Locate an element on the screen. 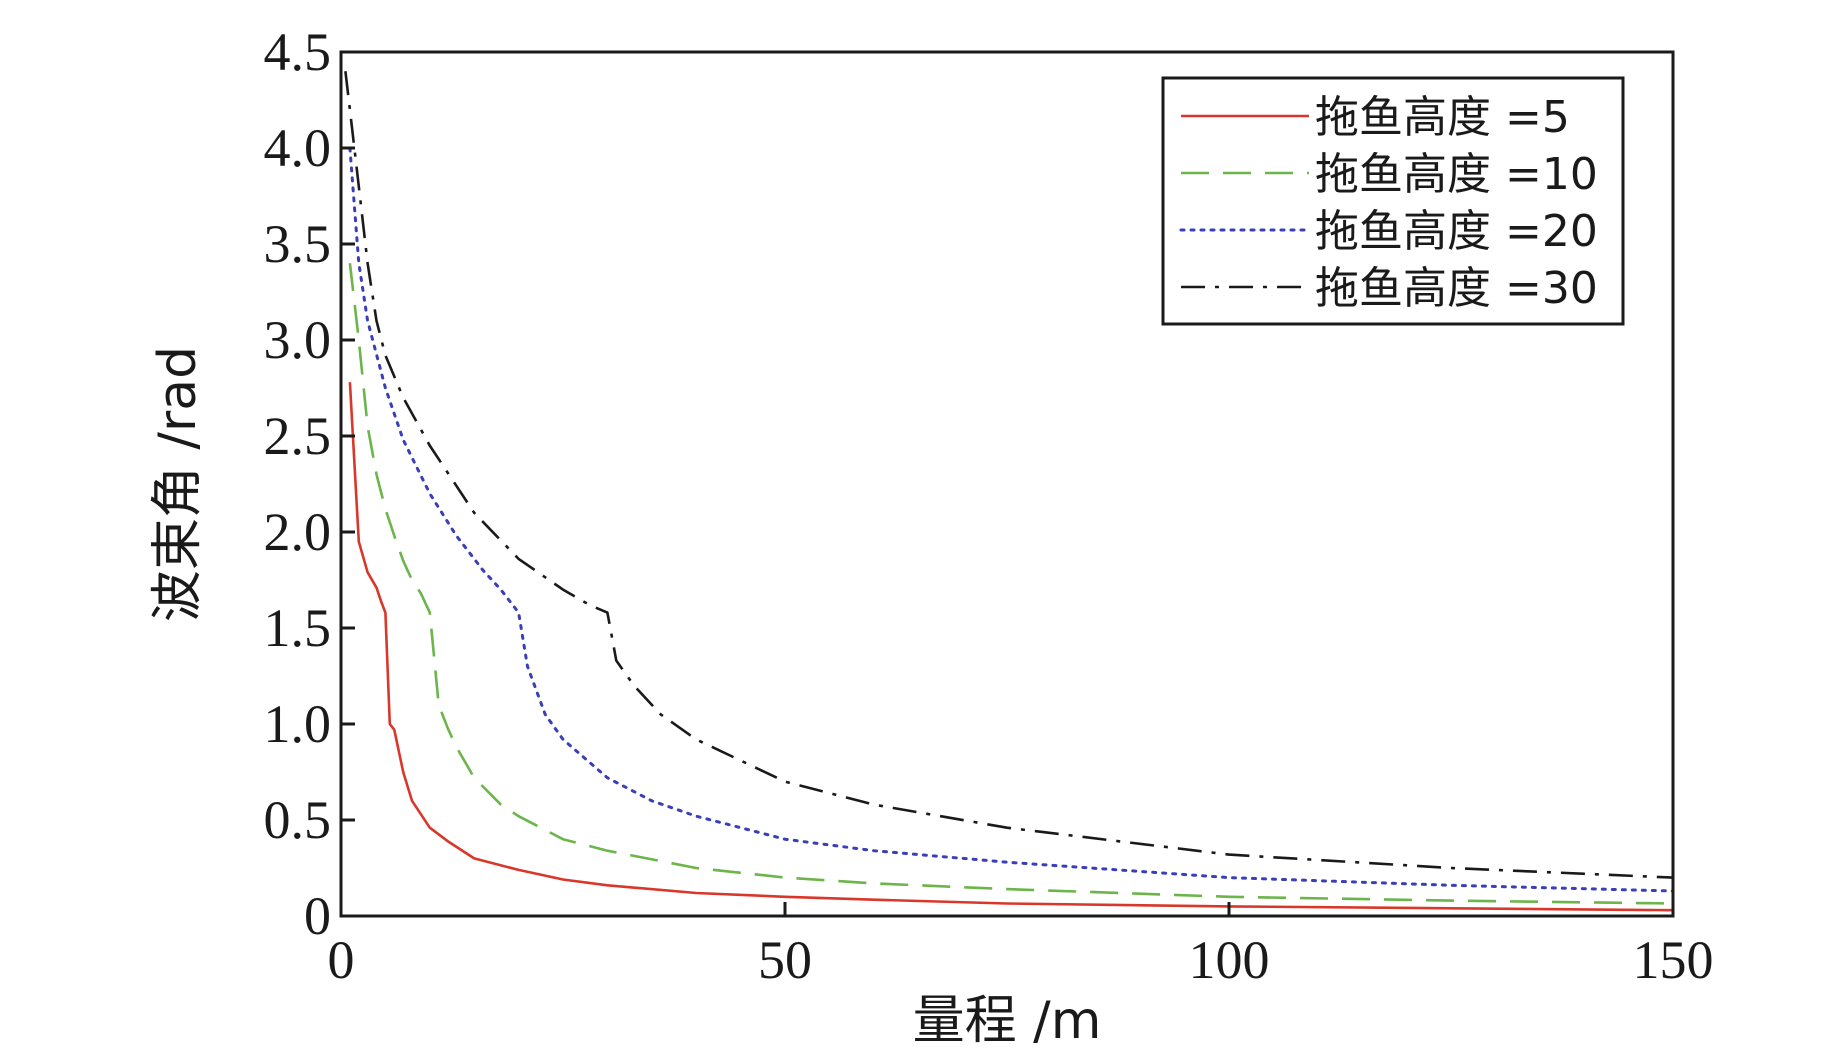  y-tick-label: 4.0 is located at coordinates (298, 148).